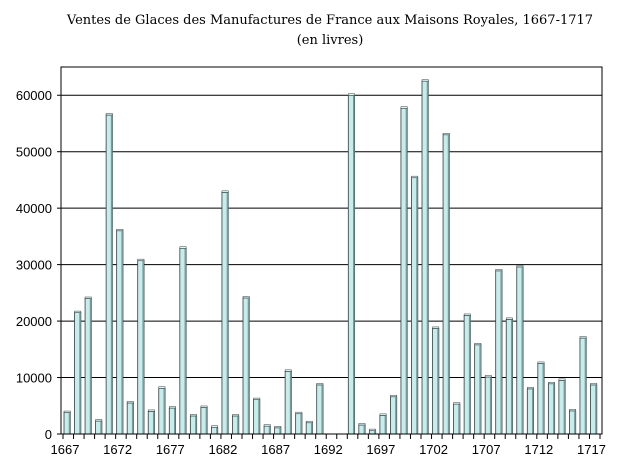  Describe the element at coordinates (275, 449) in the screenshot. I see `x-tick-label: 1687` at that location.